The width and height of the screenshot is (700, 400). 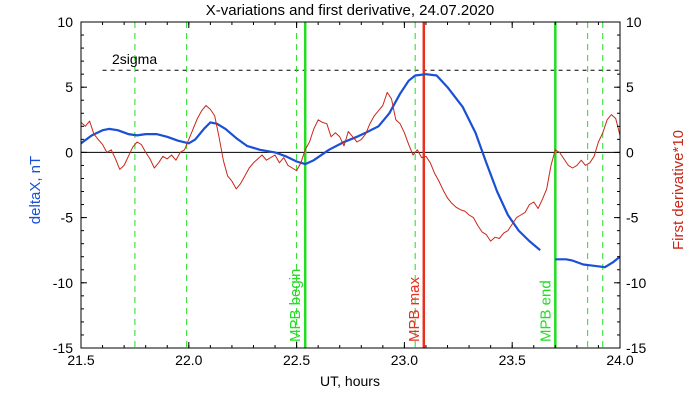 I want to click on x-tick-label: 21.5, so click(x=80, y=360).